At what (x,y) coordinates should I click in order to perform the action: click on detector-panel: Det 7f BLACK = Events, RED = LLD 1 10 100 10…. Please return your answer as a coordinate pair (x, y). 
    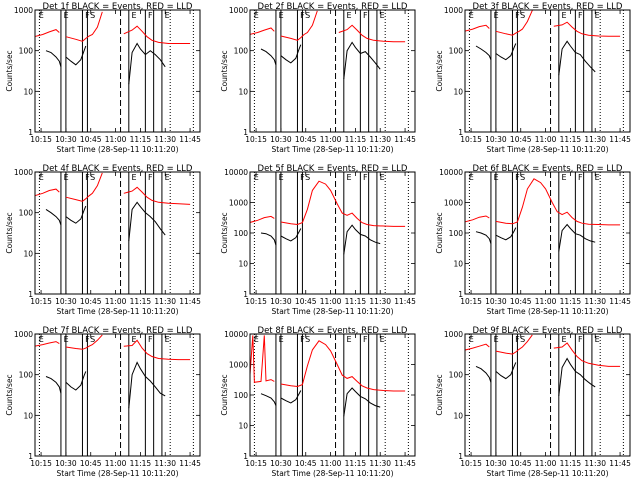
    Looking at the image, I should click on (103, 402).